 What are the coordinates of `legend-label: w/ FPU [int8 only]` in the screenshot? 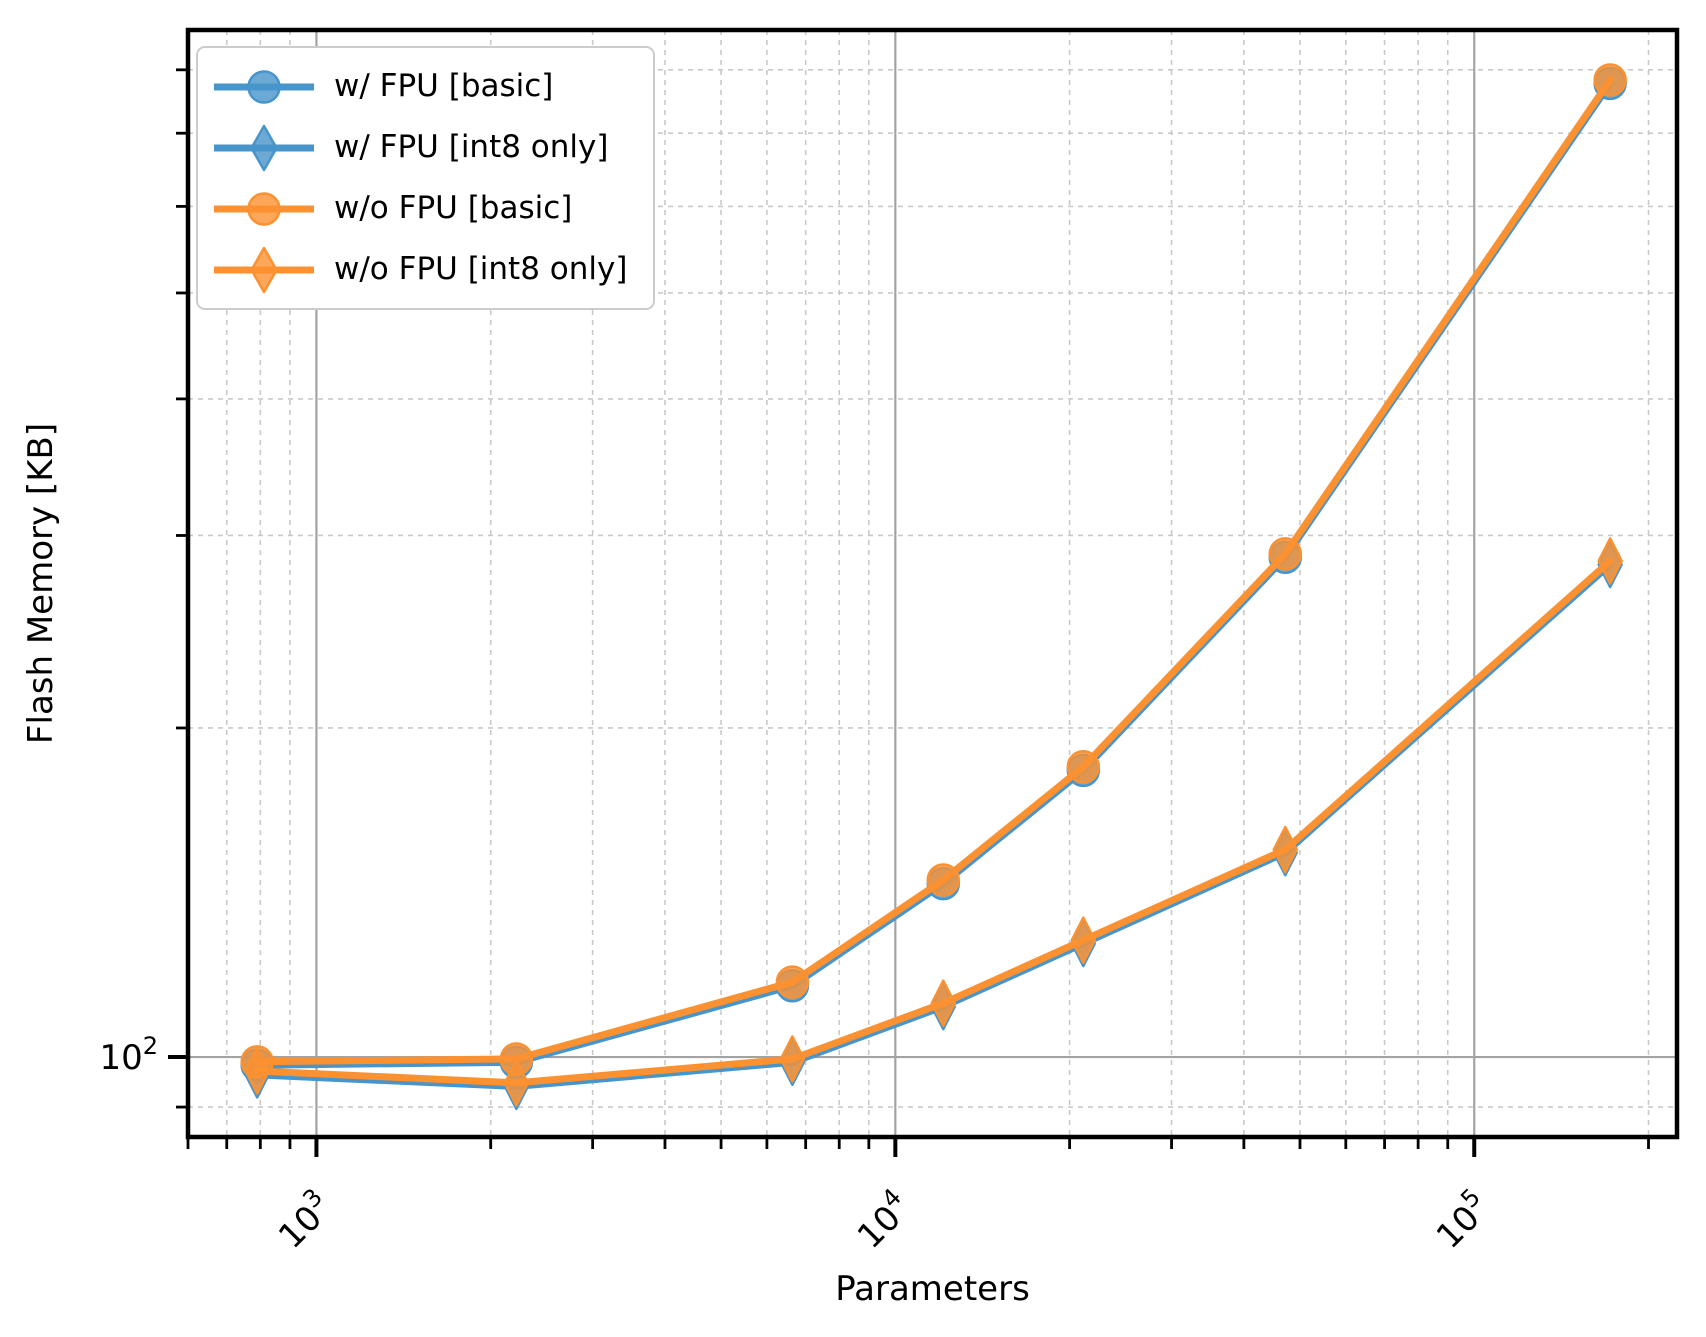 It's located at (471, 147).